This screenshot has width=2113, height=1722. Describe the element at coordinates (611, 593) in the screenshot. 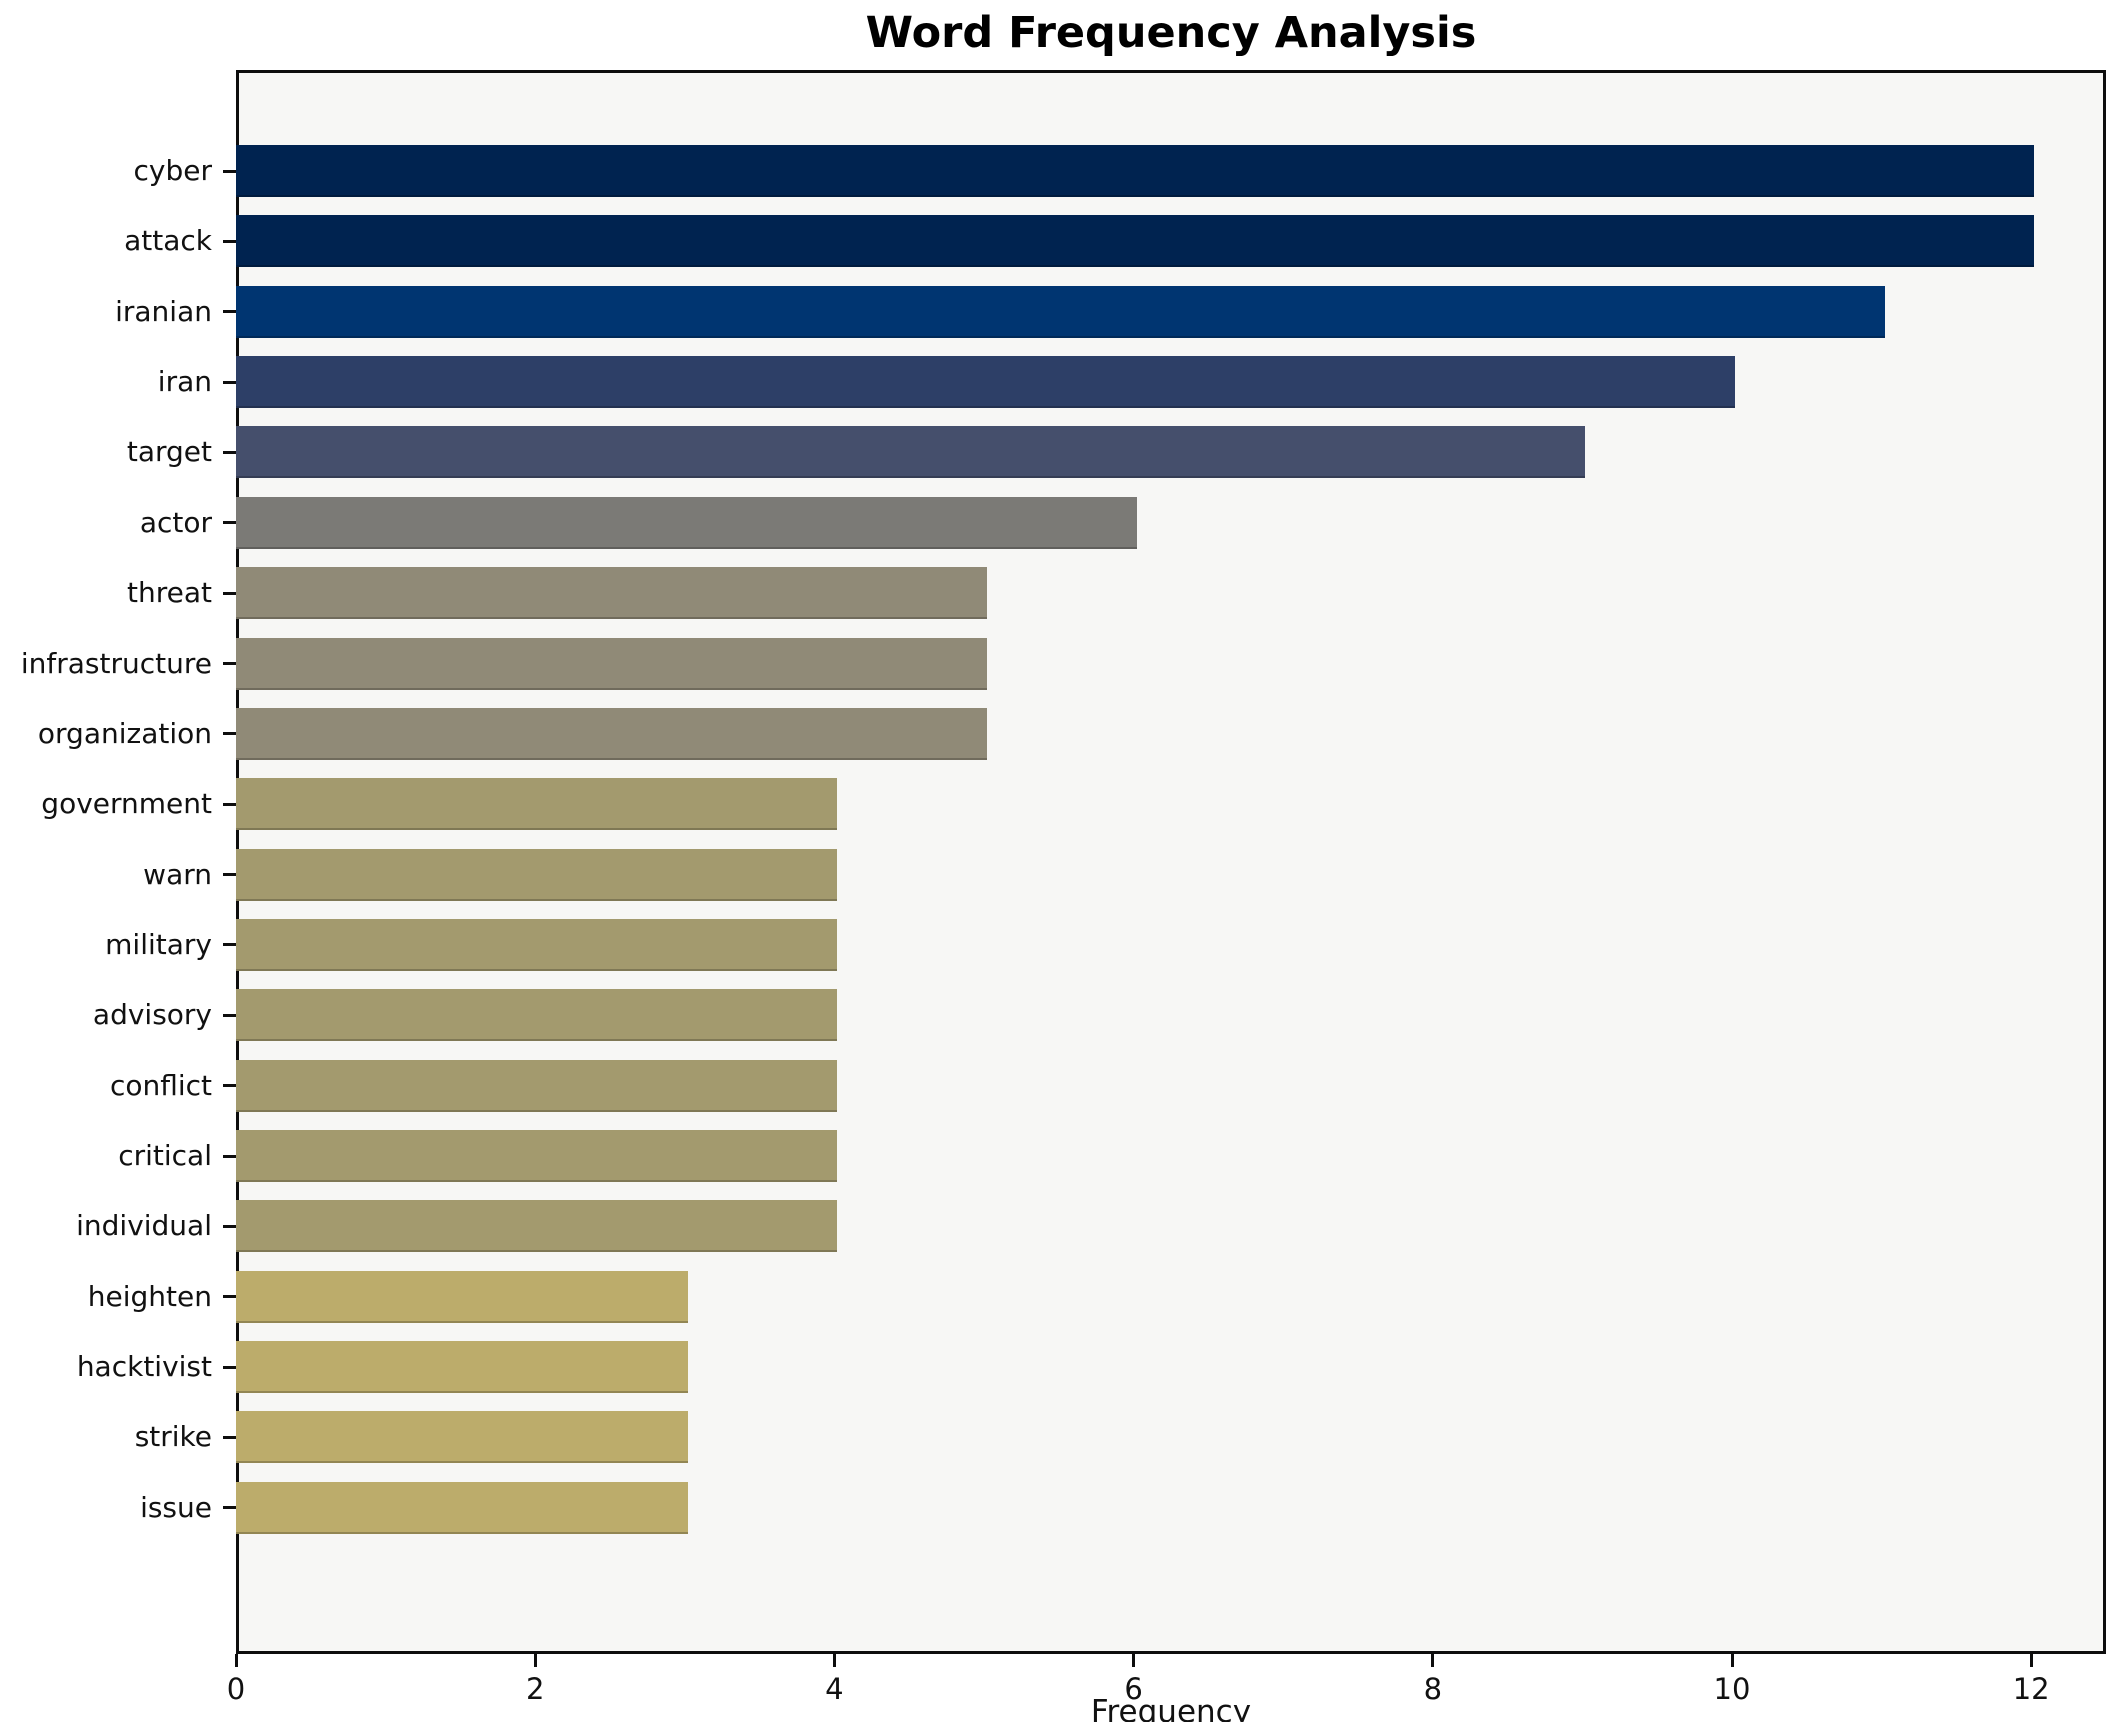

I see `bar-threat` at that location.